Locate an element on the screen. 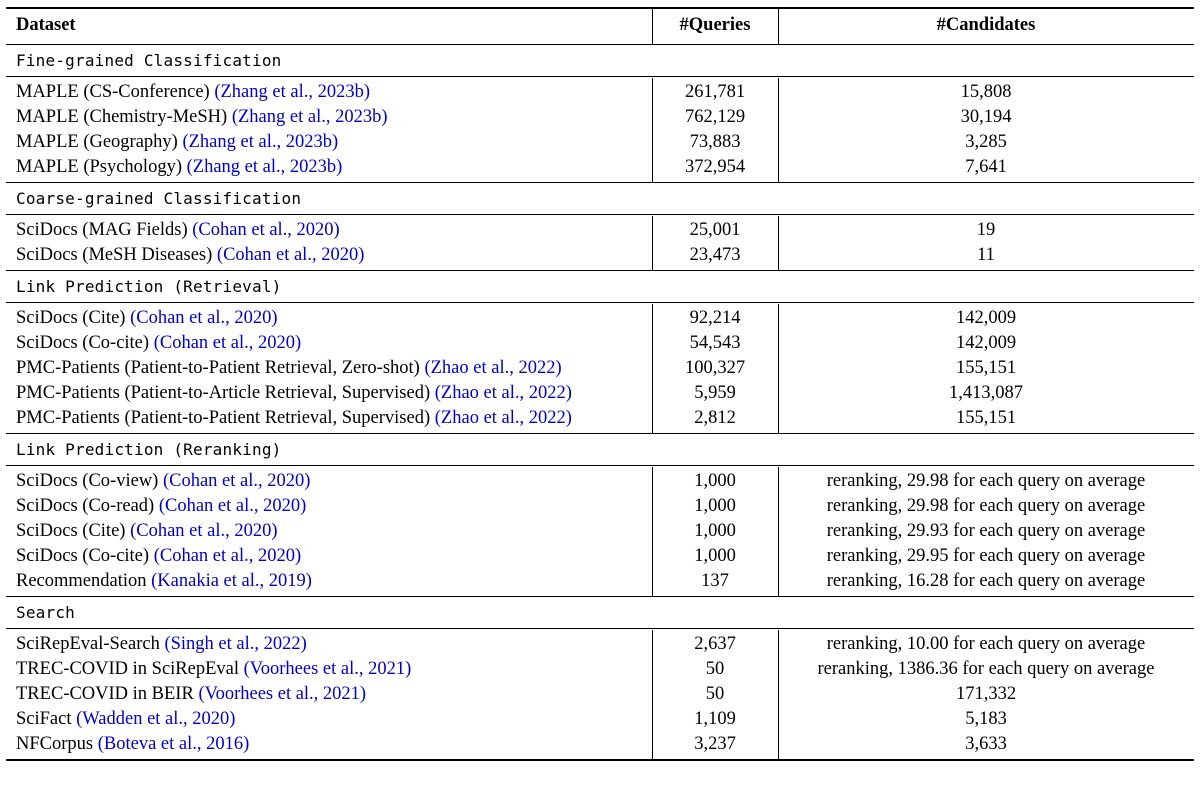  section-title: Link Prediction (Retrieval) is located at coordinates (149, 286).